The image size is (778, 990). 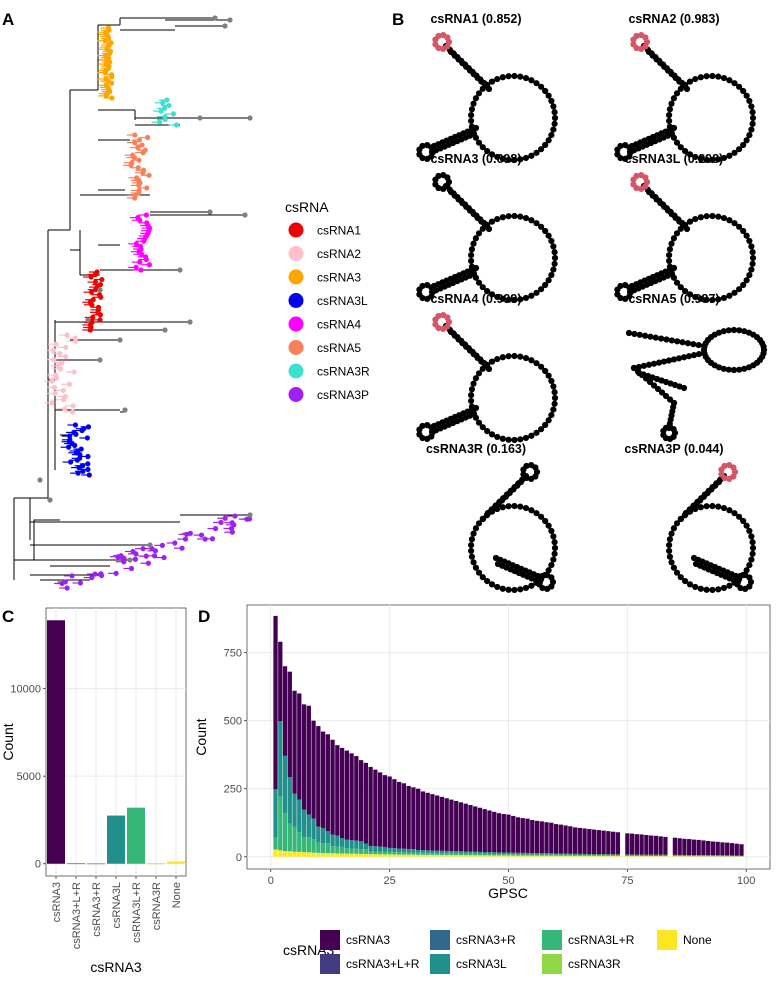 I want to click on bottom-legend-key, so click(x=330, y=940).